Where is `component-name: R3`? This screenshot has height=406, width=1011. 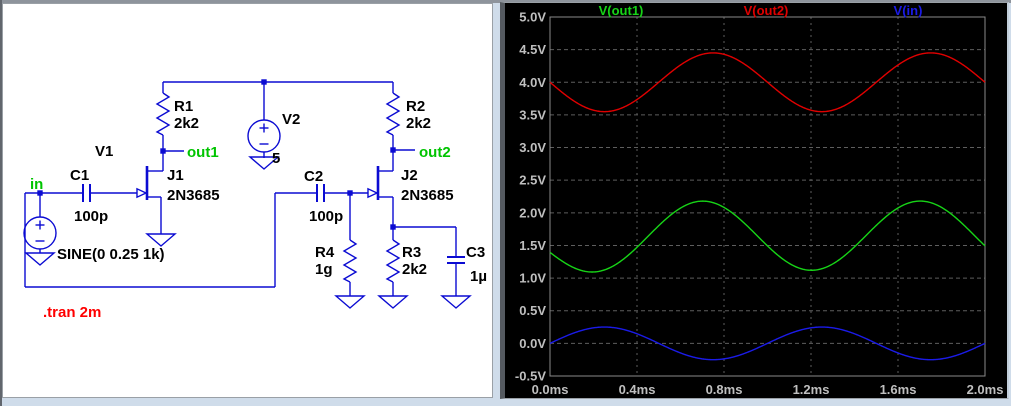 component-name: R3 is located at coordinates (411, 252).